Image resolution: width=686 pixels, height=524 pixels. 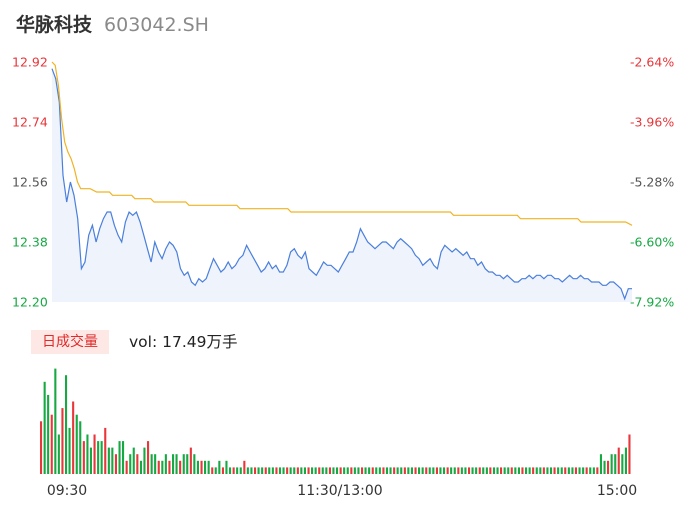 What do you see at coordinates (652, 302) in the screenshot?
I see `percent-tick-label: -7.92%` at bounding box center [652, 302].